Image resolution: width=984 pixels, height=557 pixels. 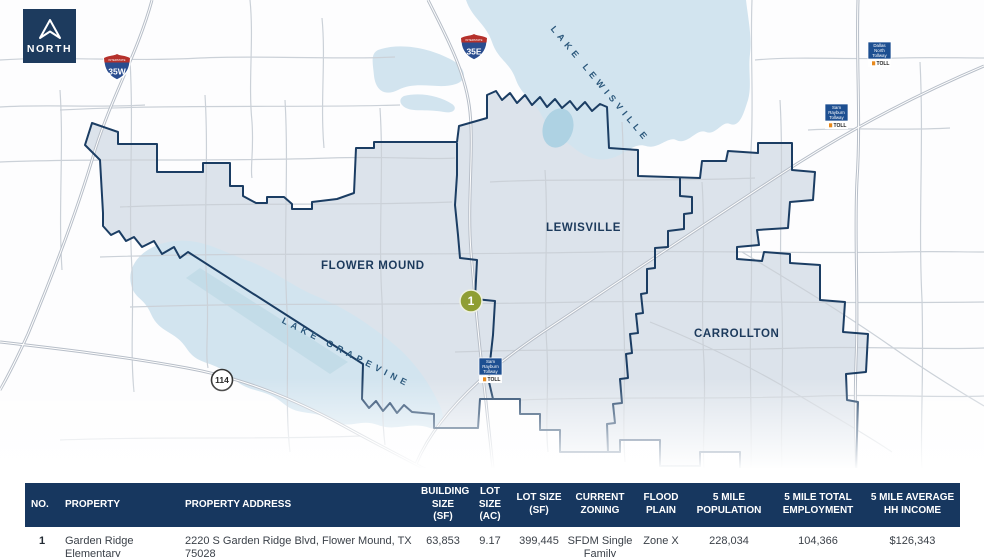 I want to click on header-5mile-population: 5 MILE POPULATION, so click(x=729, y=504).